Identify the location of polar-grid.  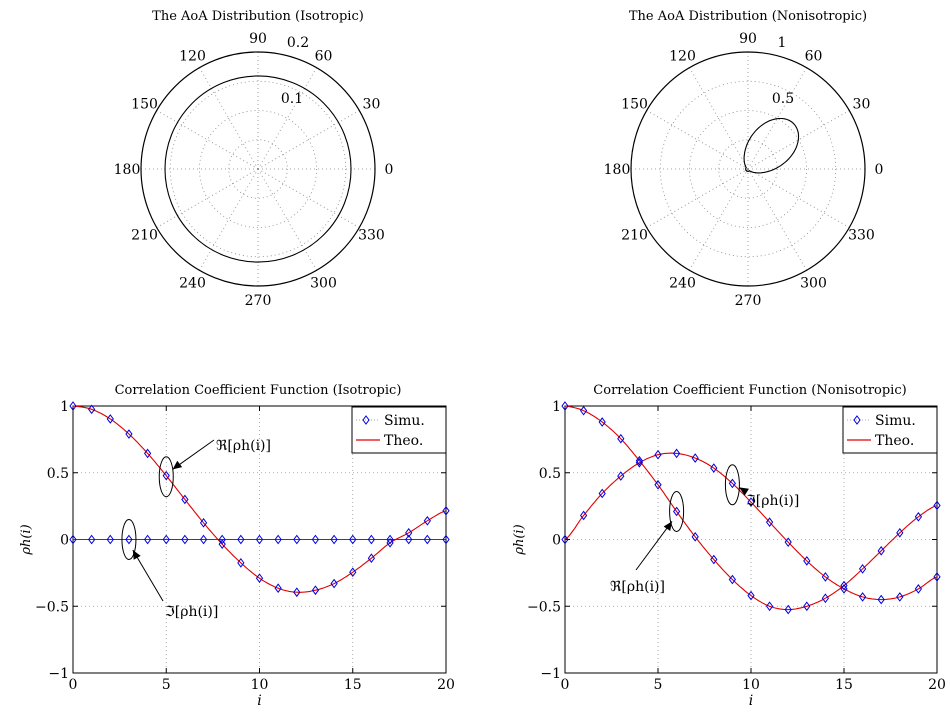
(748, 169).